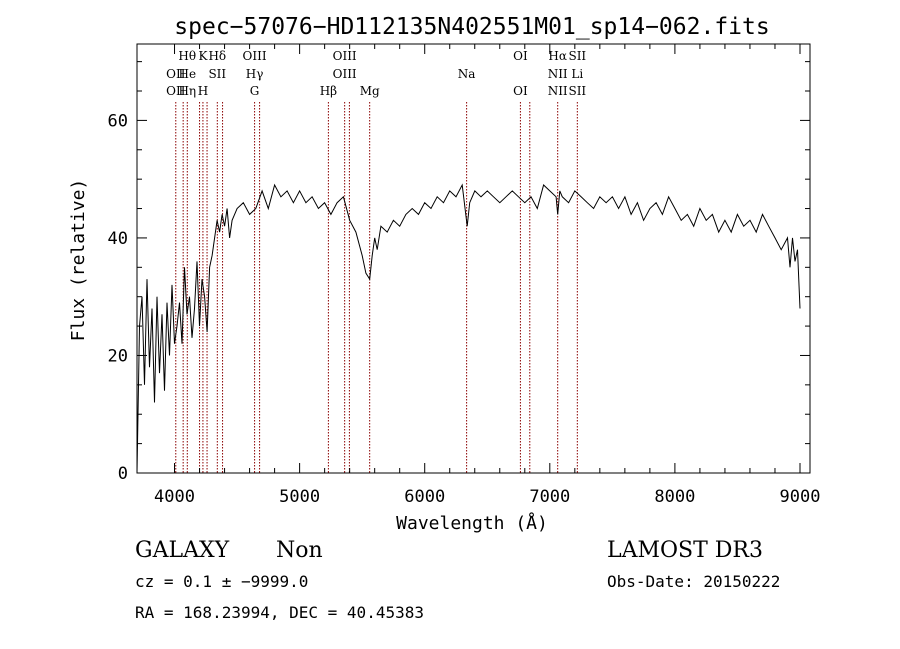 This screenshot has width=900, height=649. Describe the element at coordinates (800, 497) in the screenshot. I see `x-tick-label: 9000` at that location.